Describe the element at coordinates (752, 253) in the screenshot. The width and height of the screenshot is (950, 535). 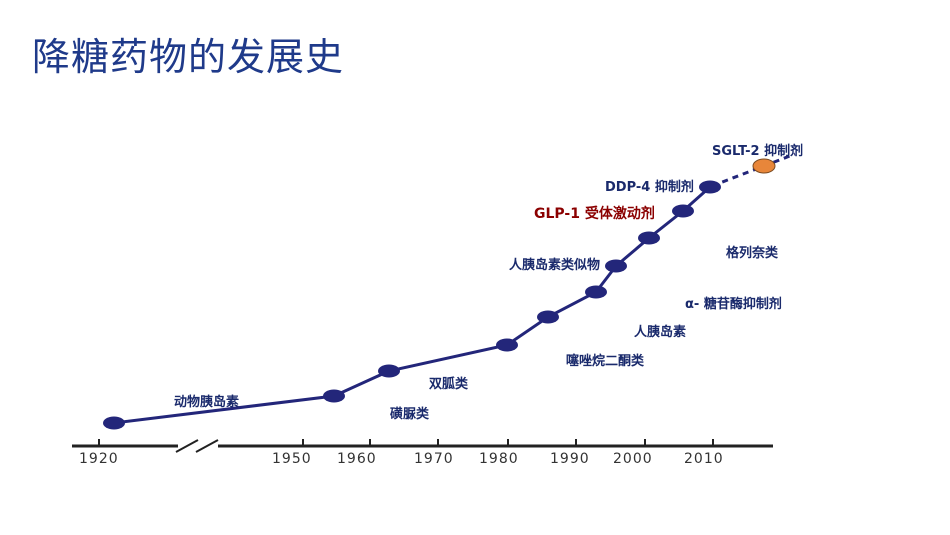
I see `label-glinides: 格列奈类` at that location.